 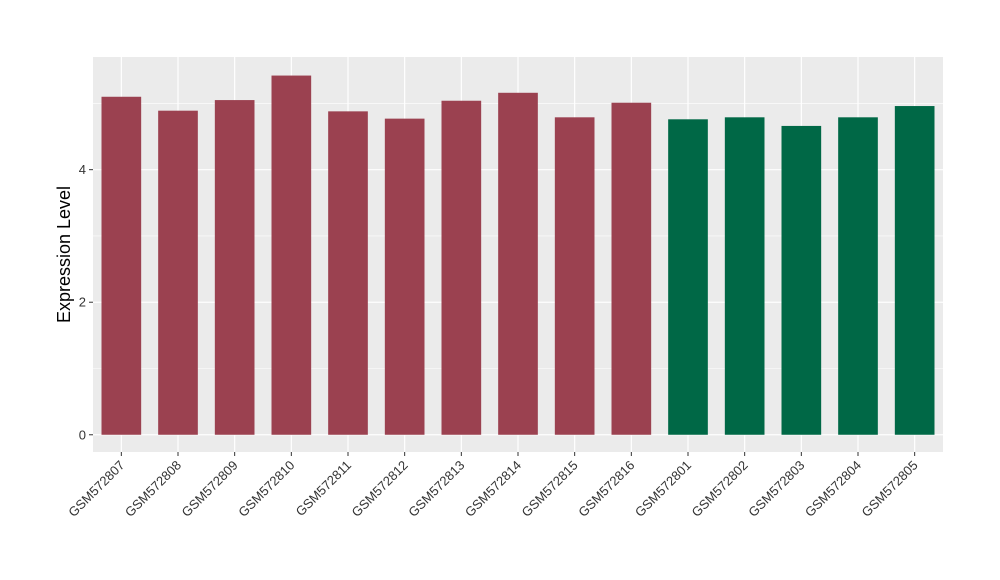 What do you see at coordinates (380, 489) in the screenshot?
I see `x-tick-label: GSM572812` at bounding box center [380, 489].